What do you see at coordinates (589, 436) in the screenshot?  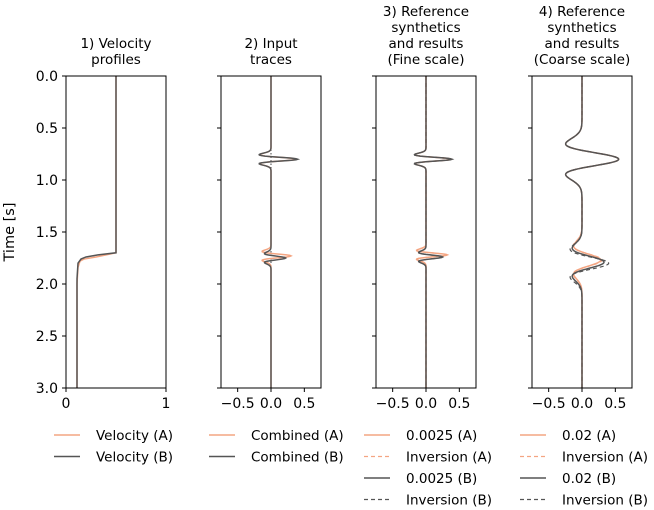 I see `legend-label: 0.02 (A)` at bounding box center [589, 436].